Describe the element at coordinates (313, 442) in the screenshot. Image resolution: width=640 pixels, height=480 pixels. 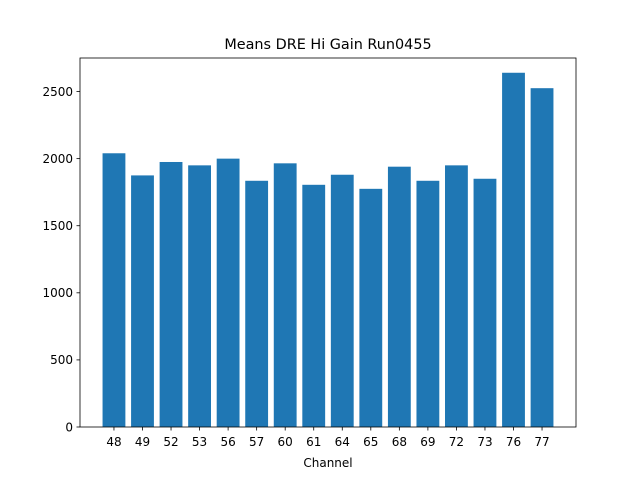
I see `x-tick-label: 61` at that location.